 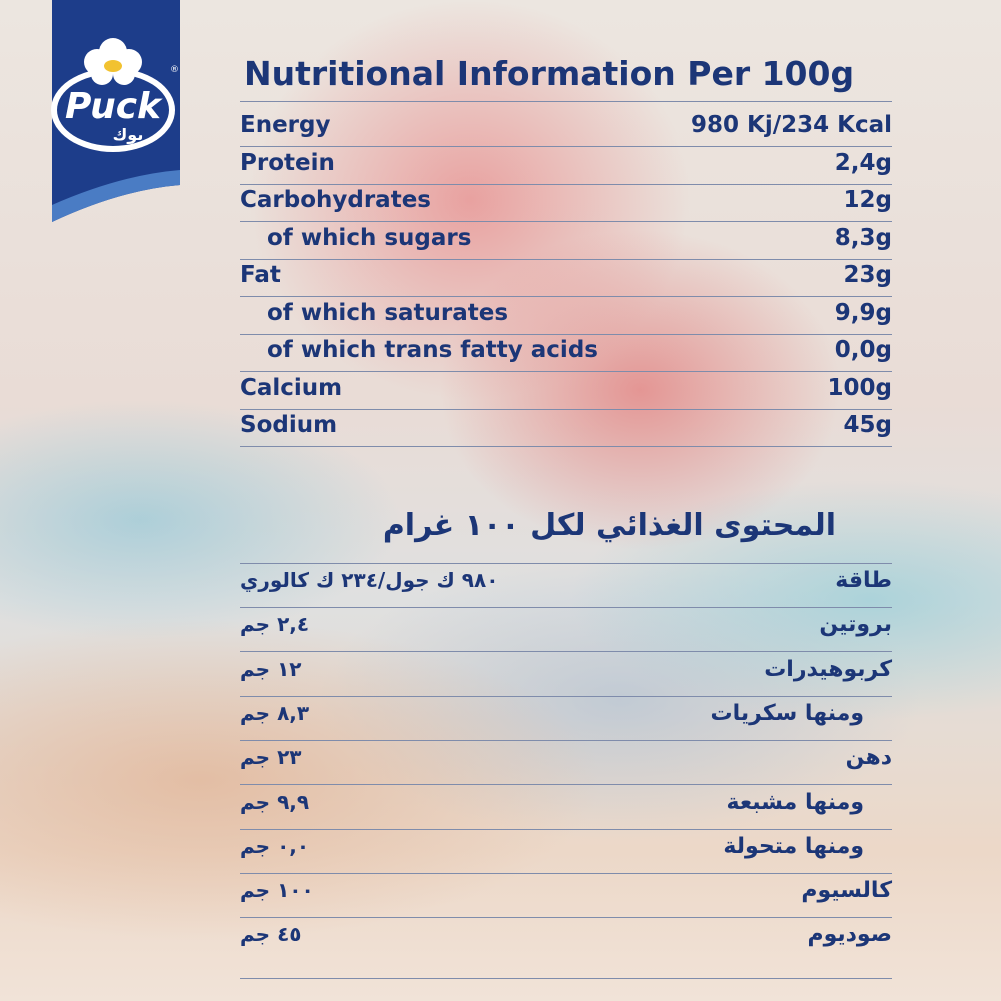 I want to click on logo: Puck بوك ®, so click(x=115, y=111).